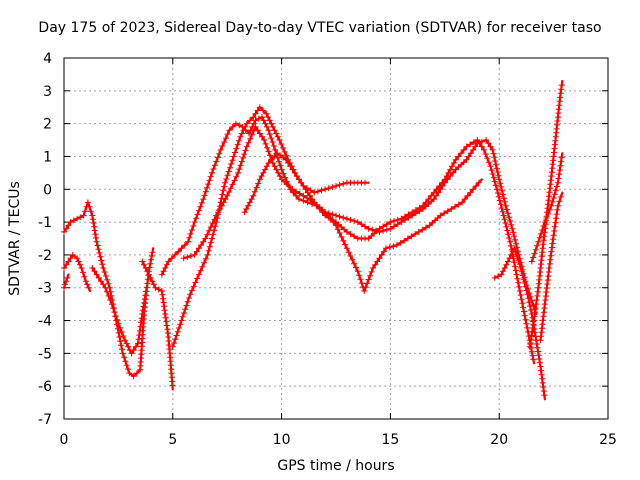  What do you see at coordinates (282, 440) in the screenshot?
I see `x-tick-label: 10` at bounding box center [282, 440].